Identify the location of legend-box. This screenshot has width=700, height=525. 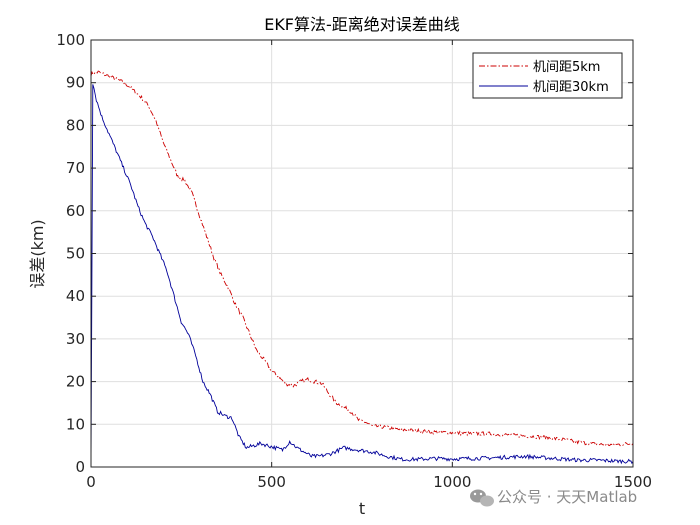
(547, 75).